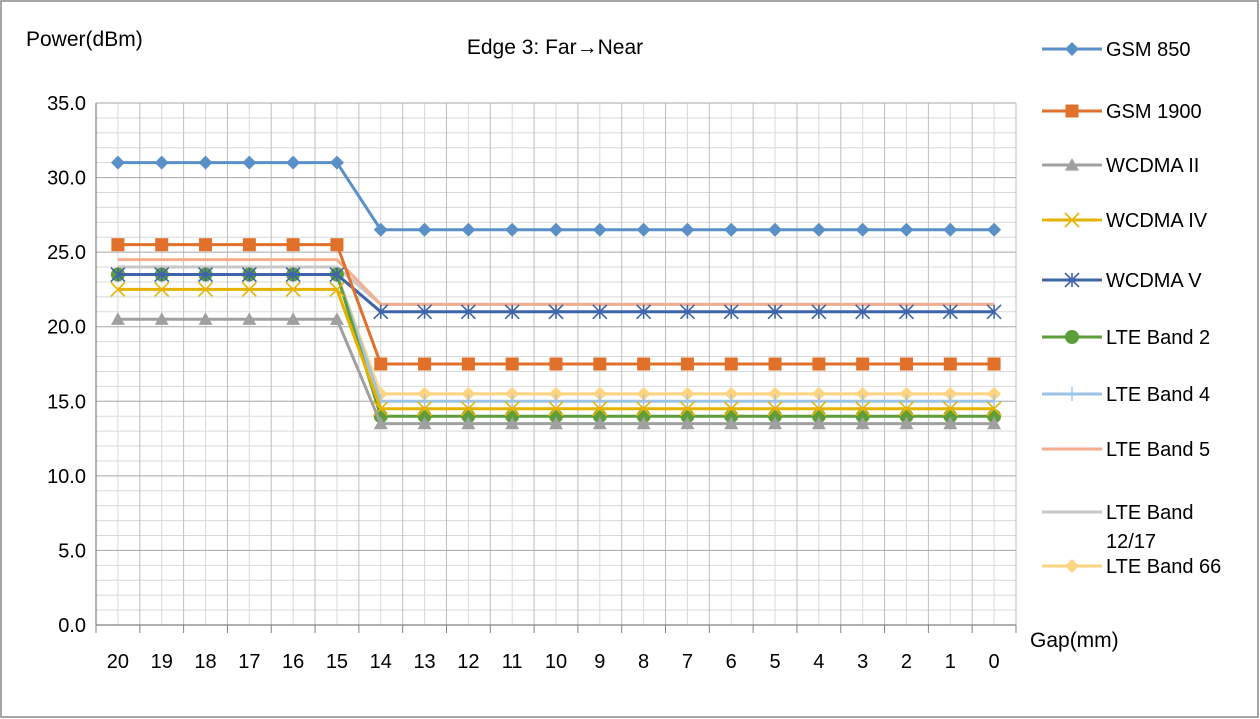 The width and height of the screenshot is (1260, 719). I want to click on series-line, so click(556, 282).